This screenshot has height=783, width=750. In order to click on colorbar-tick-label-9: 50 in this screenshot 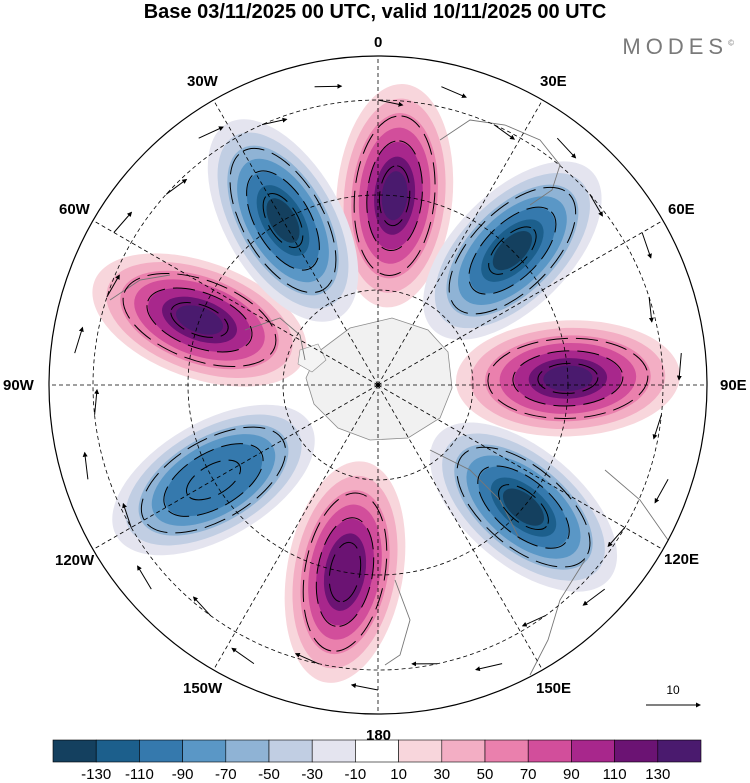, I will do `click(485, 774)`.